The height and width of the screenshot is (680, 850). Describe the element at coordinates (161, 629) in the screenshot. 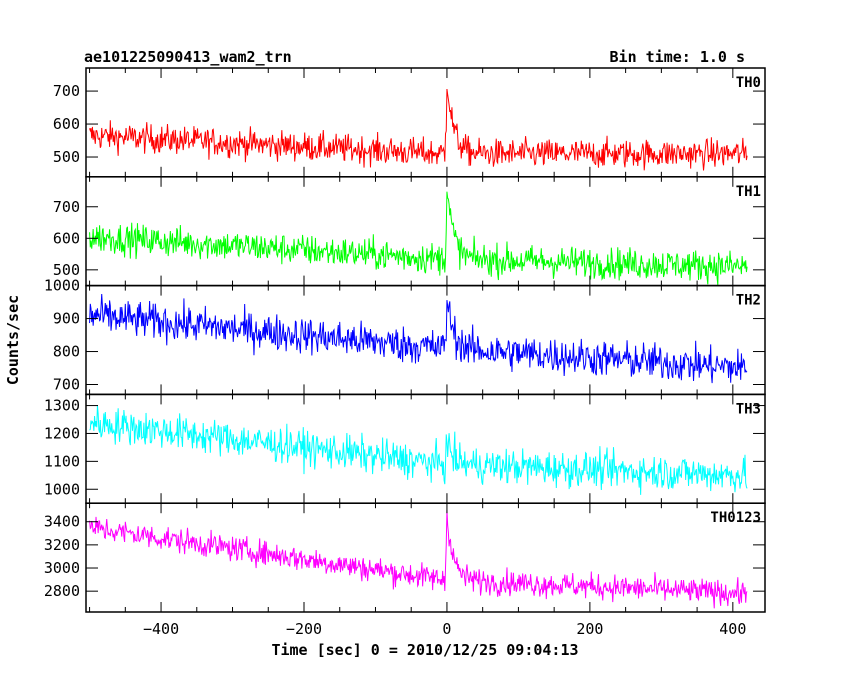

I see `x-tick-label: −400` at that location.